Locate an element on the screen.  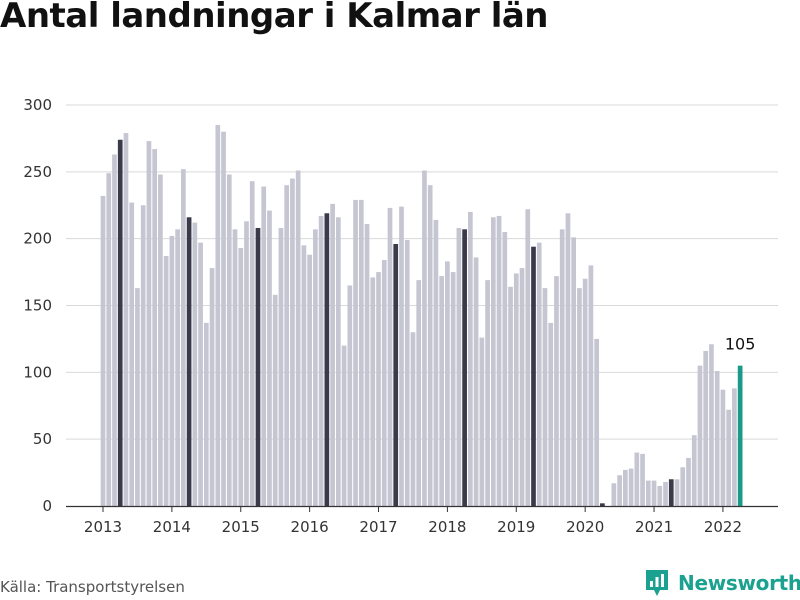
x-tick-label: 2020 is located at coordinates (585, 527).